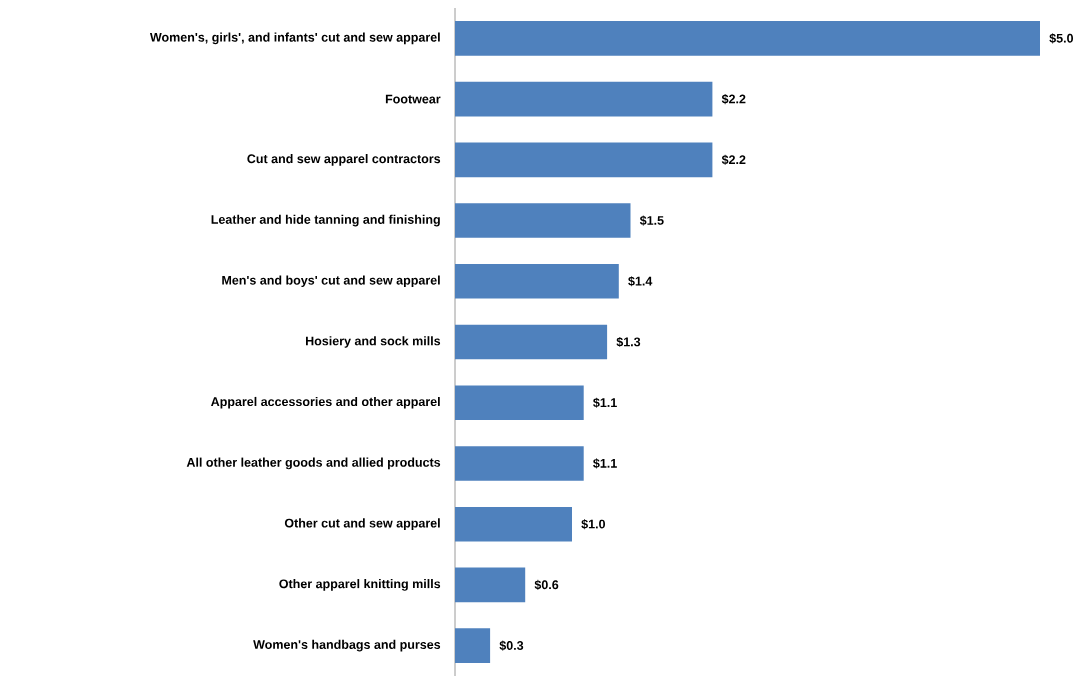  I want to click on y-tick-label: Other apparel knitting mills, so click(360, 585).